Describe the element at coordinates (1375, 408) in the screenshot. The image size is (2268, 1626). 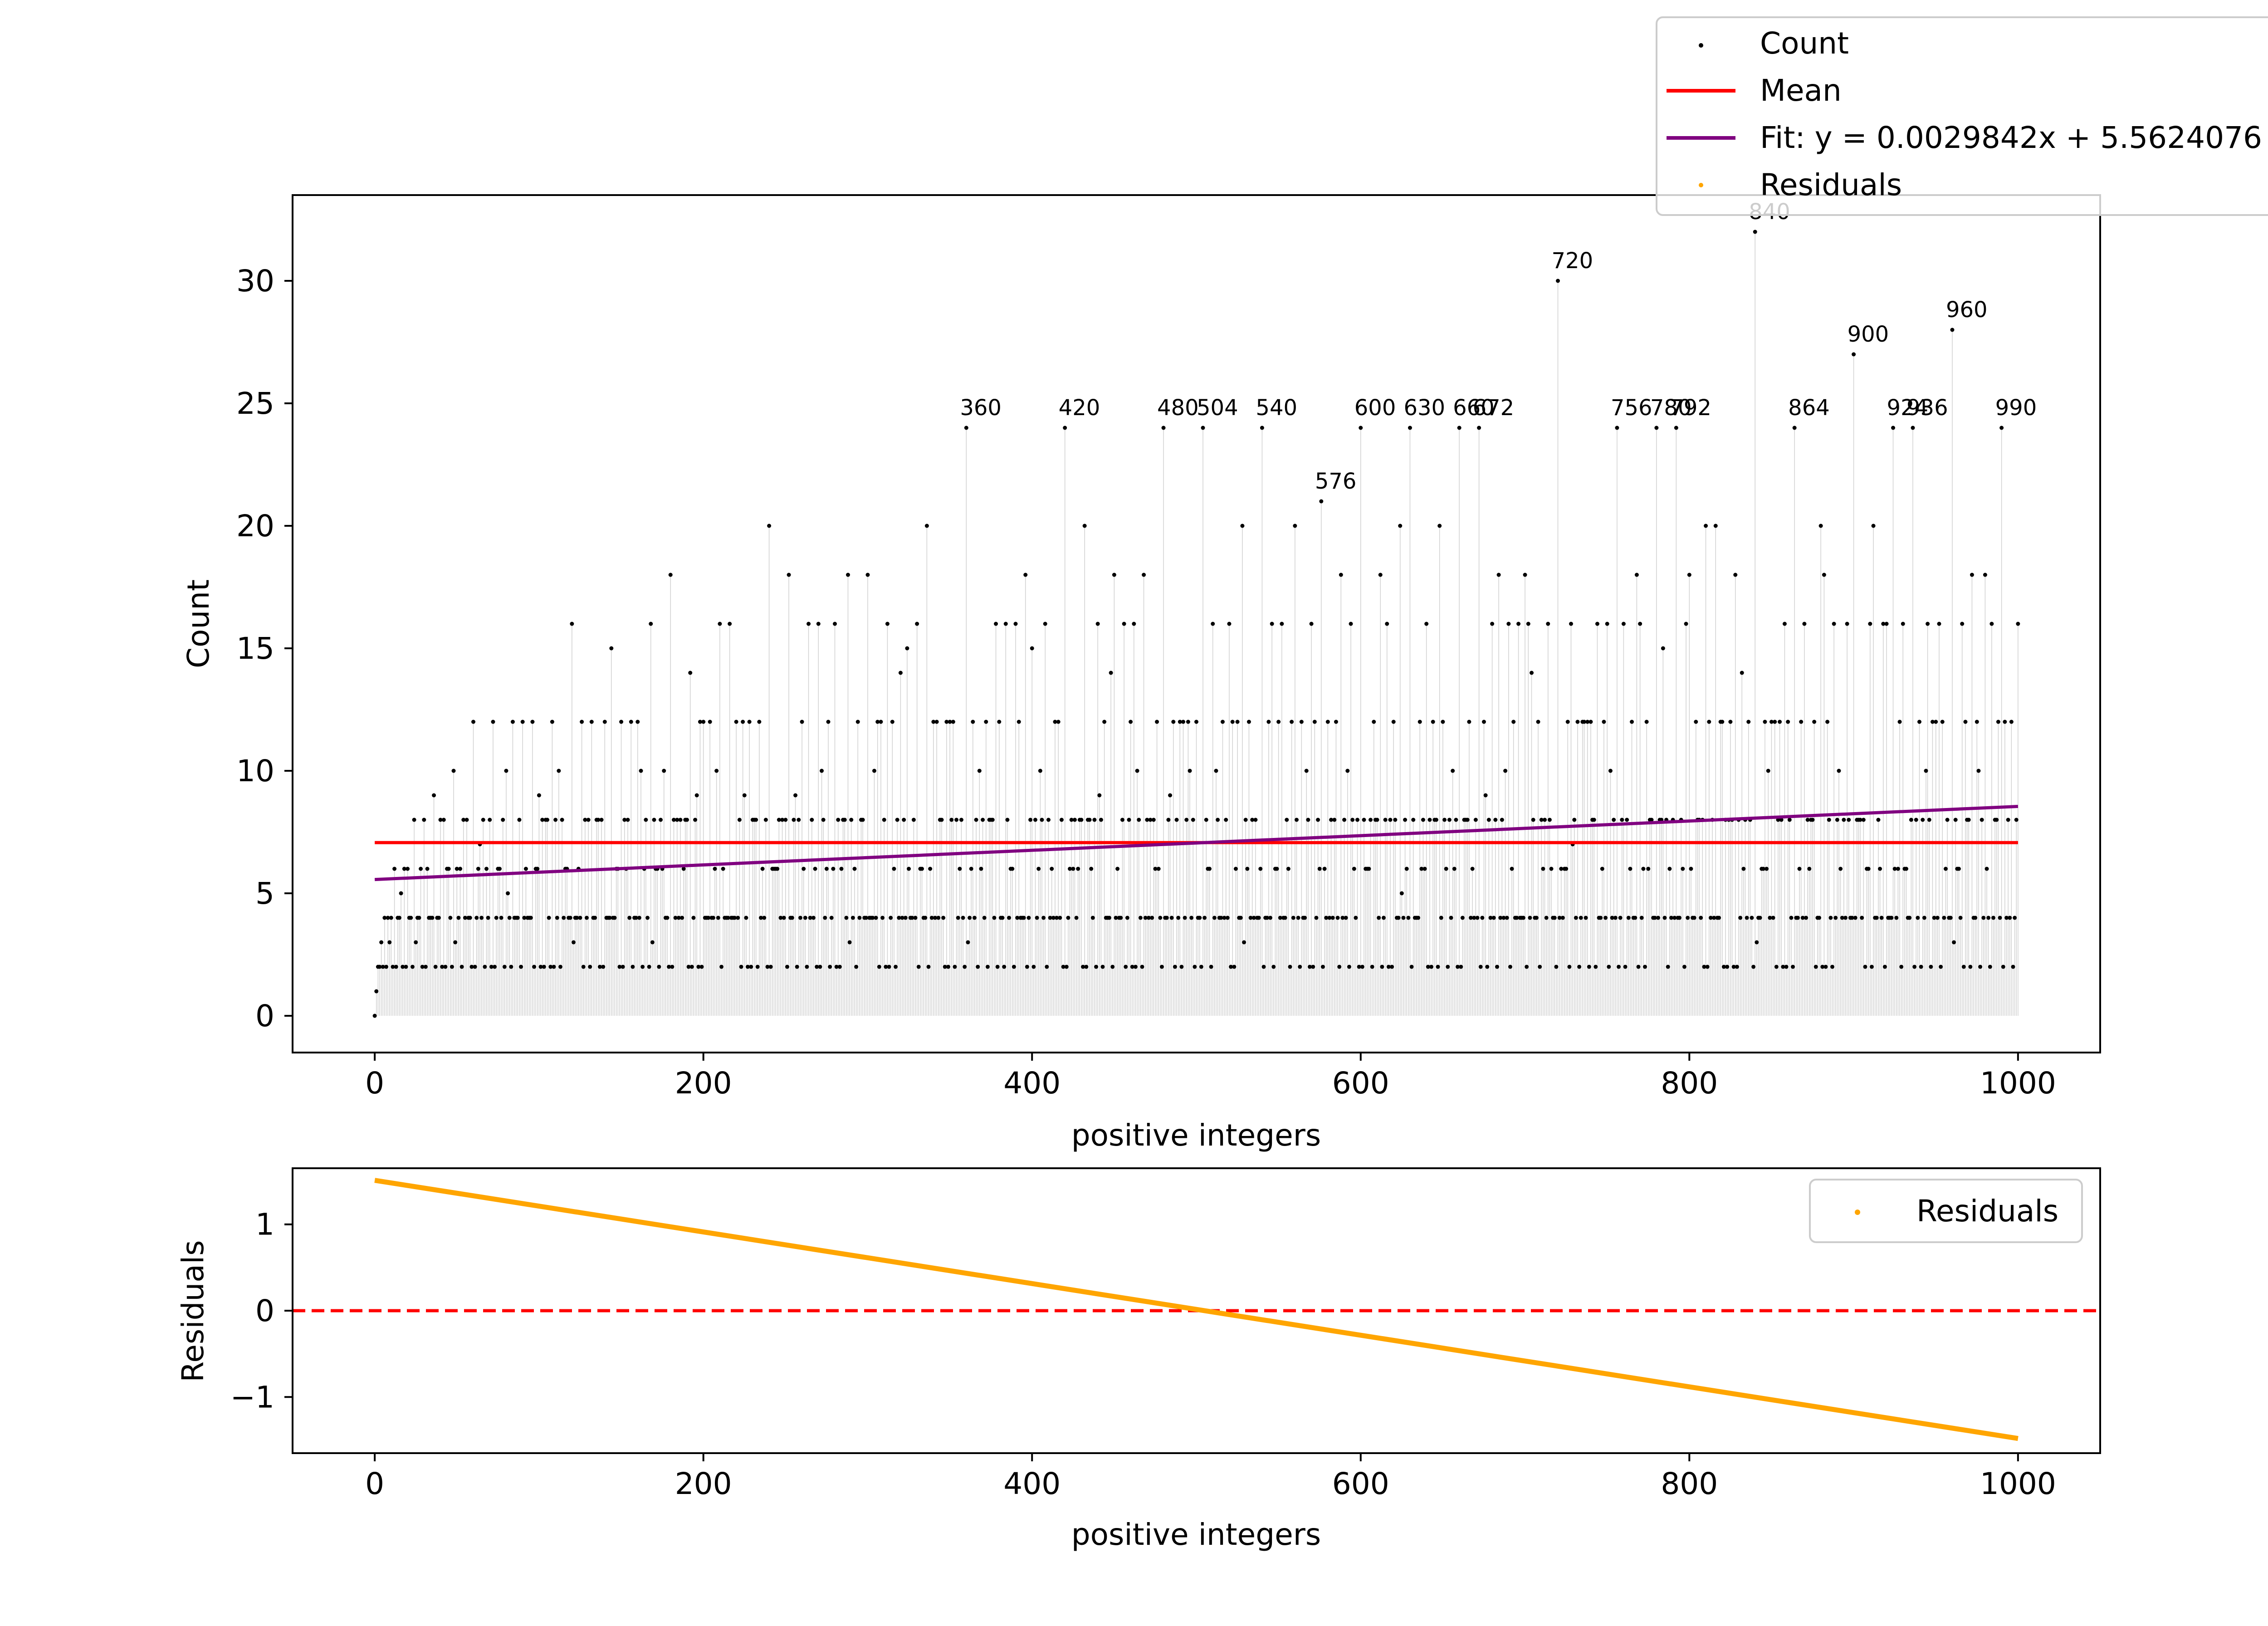
I see `peak-label: 600` at that location.